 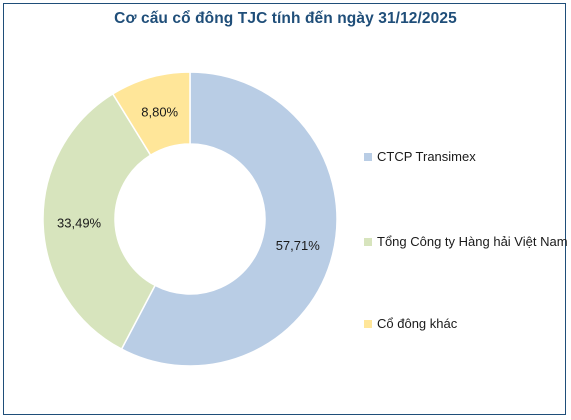 What do you see at coordinates (298, 245) in the screenshot?
I see `data-label-transimex: 57,71%` at bounding box center [298, 245].